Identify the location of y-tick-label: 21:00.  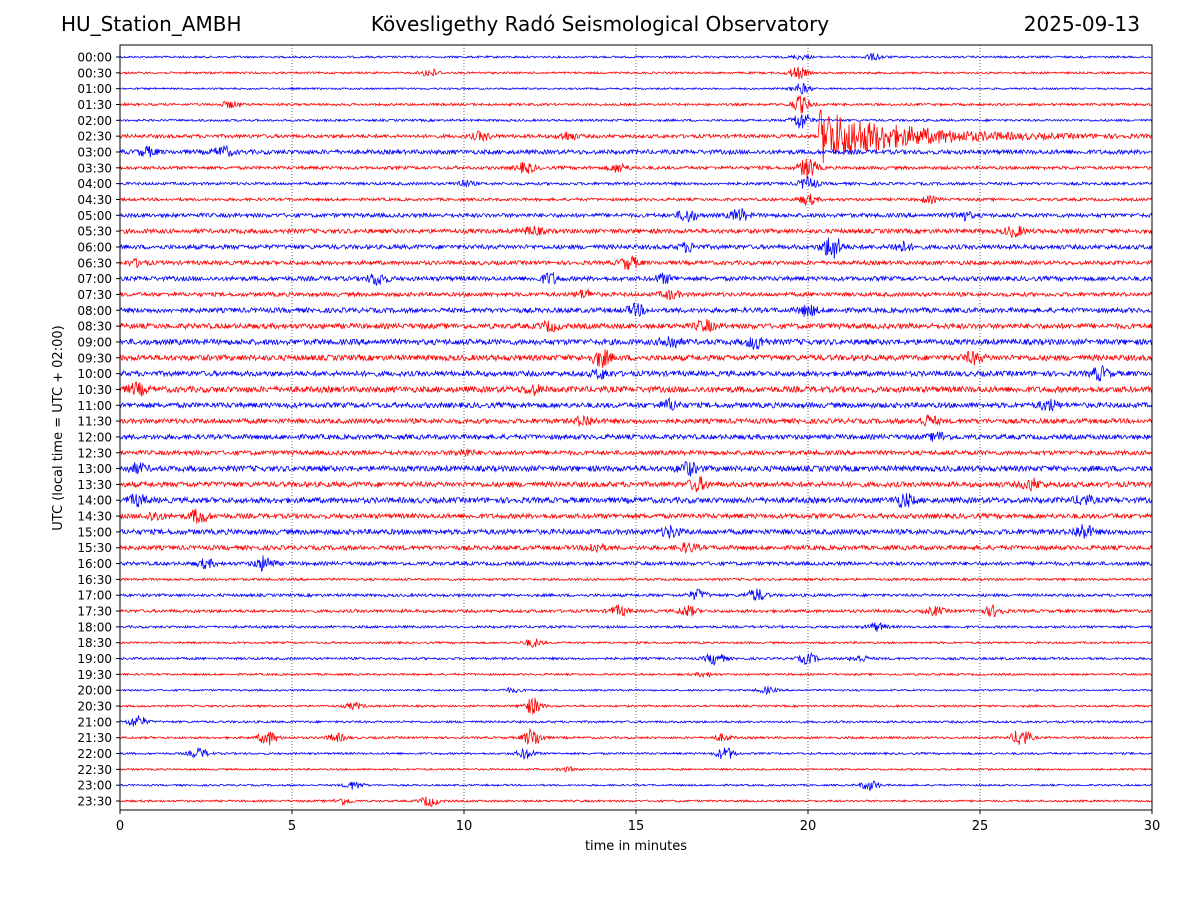
(94, 722).